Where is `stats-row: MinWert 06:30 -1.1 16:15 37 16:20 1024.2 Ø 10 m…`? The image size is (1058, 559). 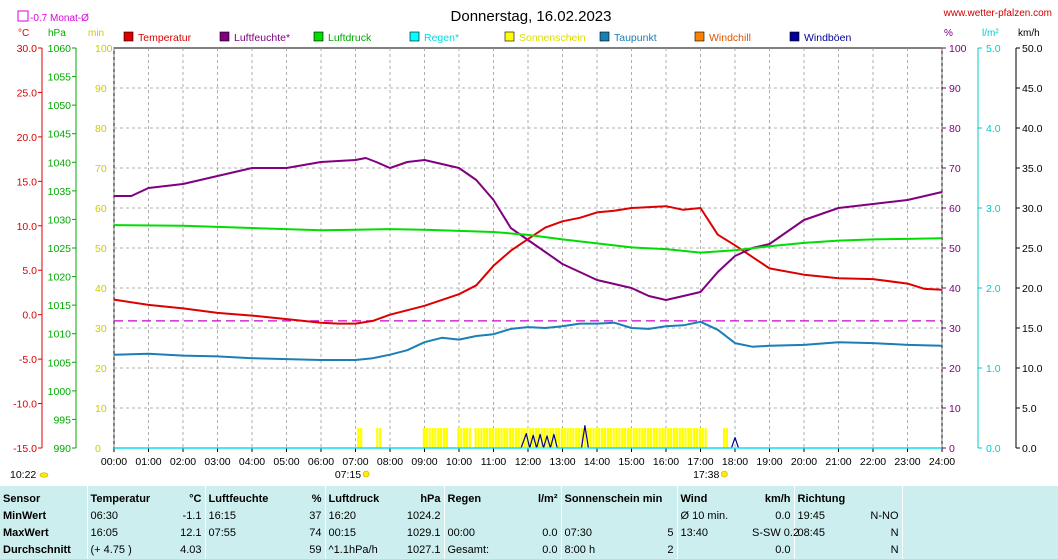
stats-row: MinWert 06:30 -1.1 16:15 37 16:20 1024.2 Ø 10 m… is located at coordinates (529, 516).